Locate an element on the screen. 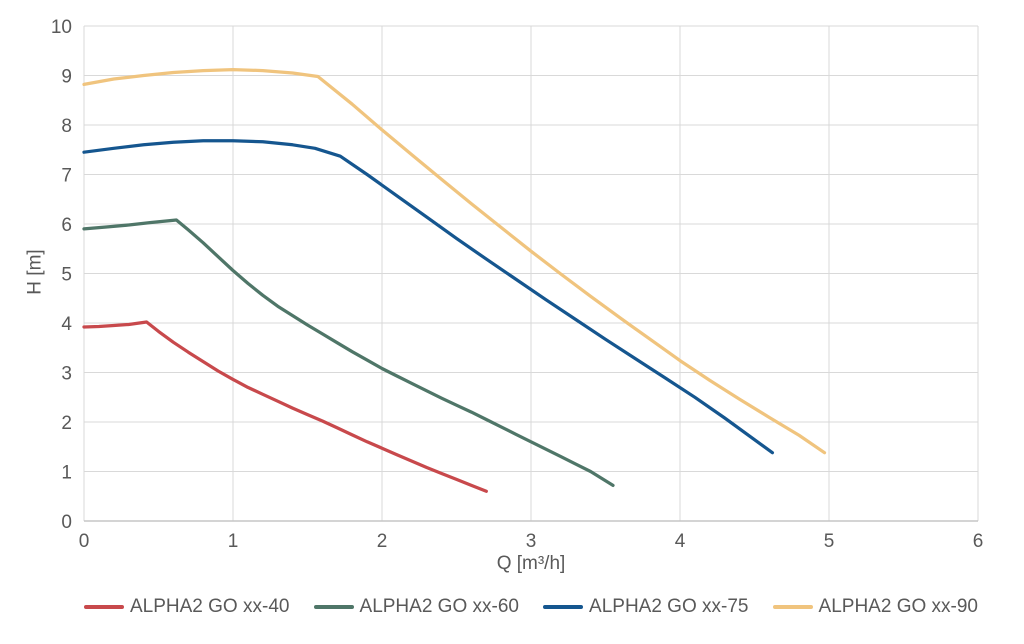 The width and height of the screenshot is (1024, 644). y-tick-label: 10 is located at coordinates (61, 27).